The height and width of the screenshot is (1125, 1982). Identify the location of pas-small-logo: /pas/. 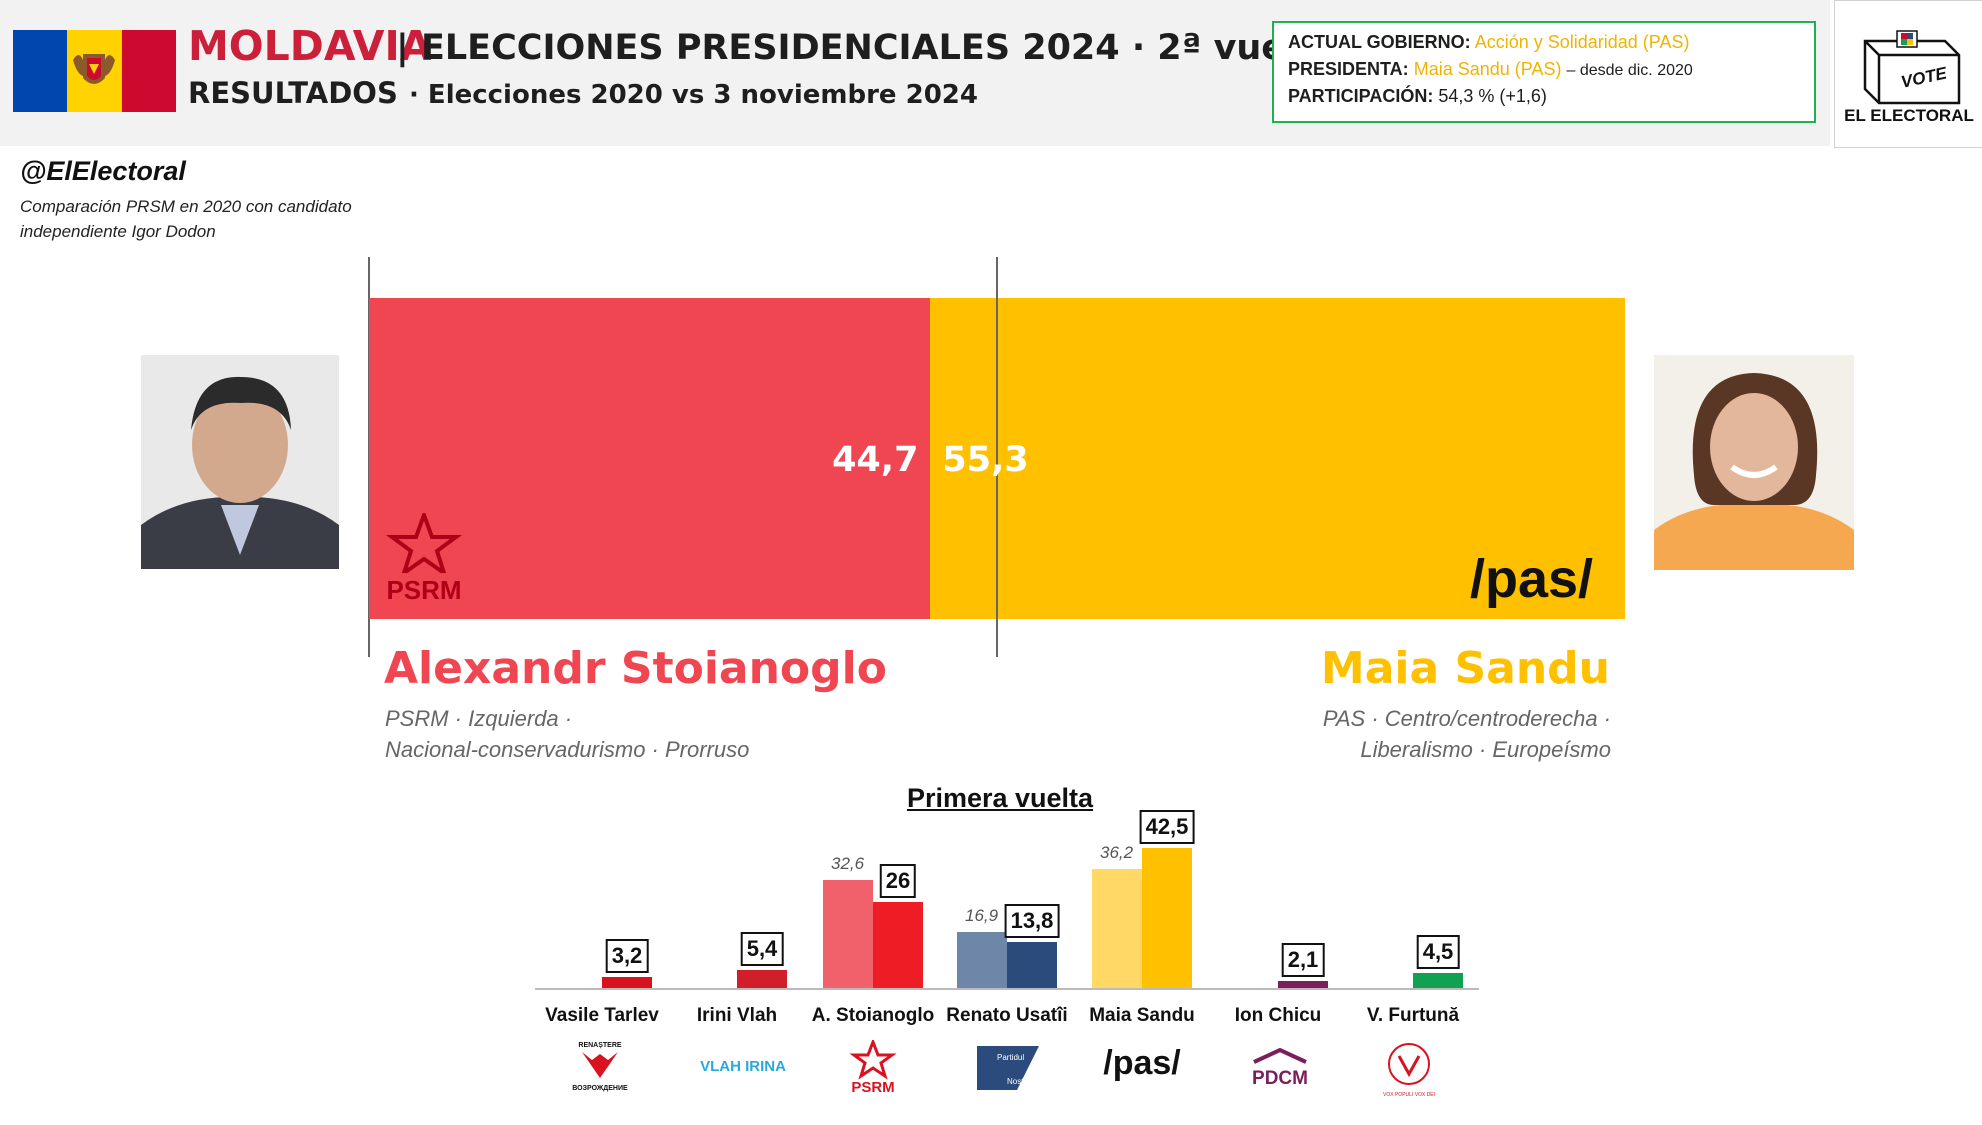
(1142, 1063).